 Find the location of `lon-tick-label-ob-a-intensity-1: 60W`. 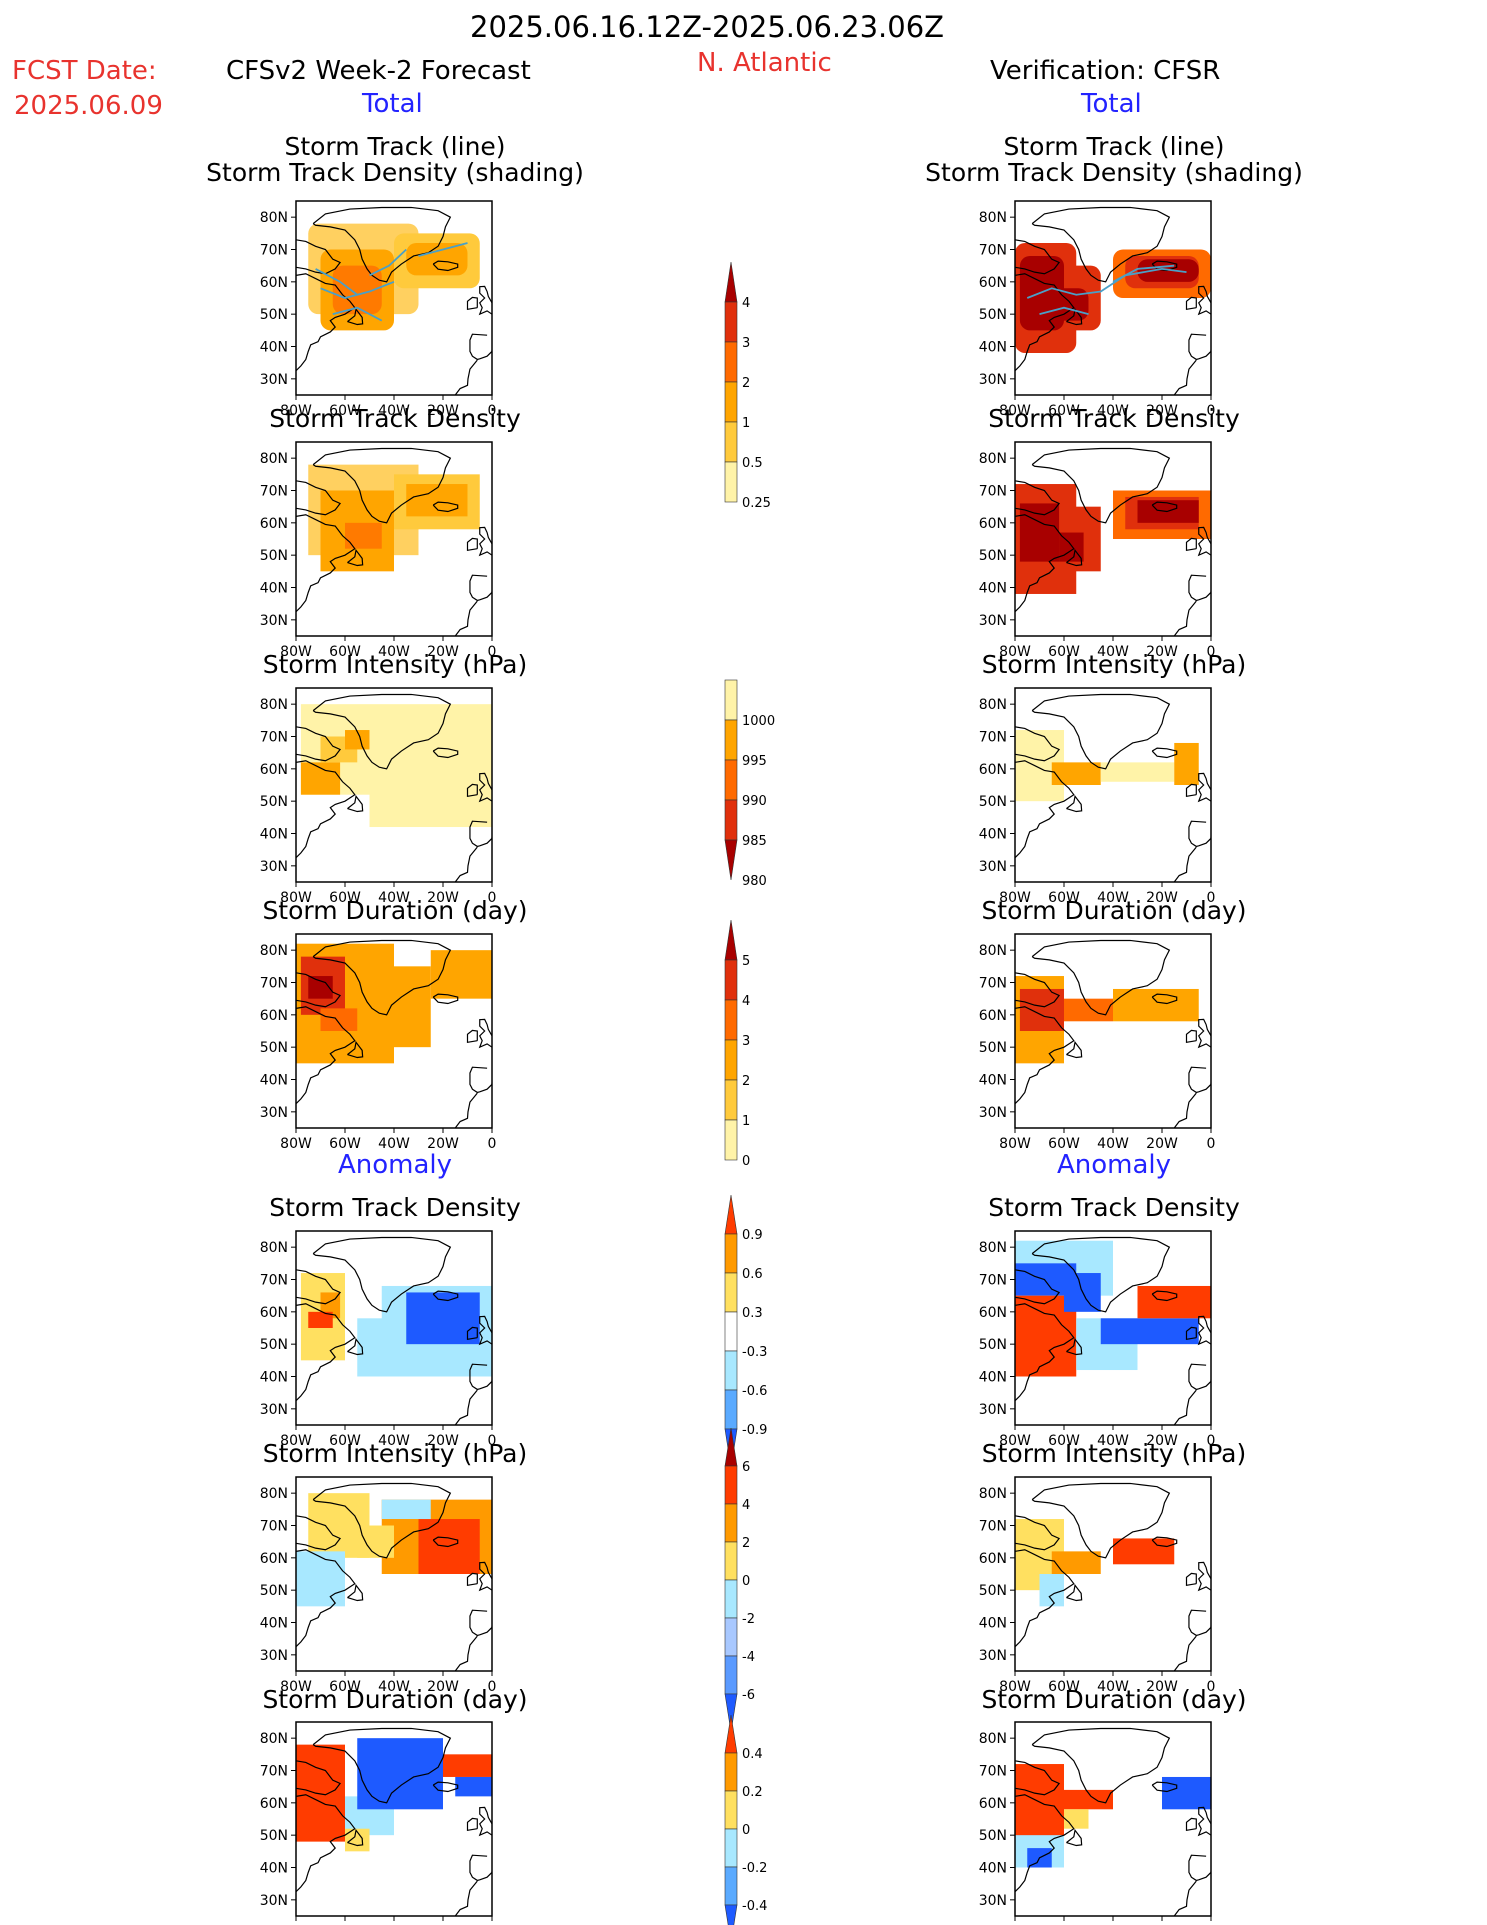

lon-tick-label-ob-a-intensity-1: 60W is located at coordinates (1064, 1687).